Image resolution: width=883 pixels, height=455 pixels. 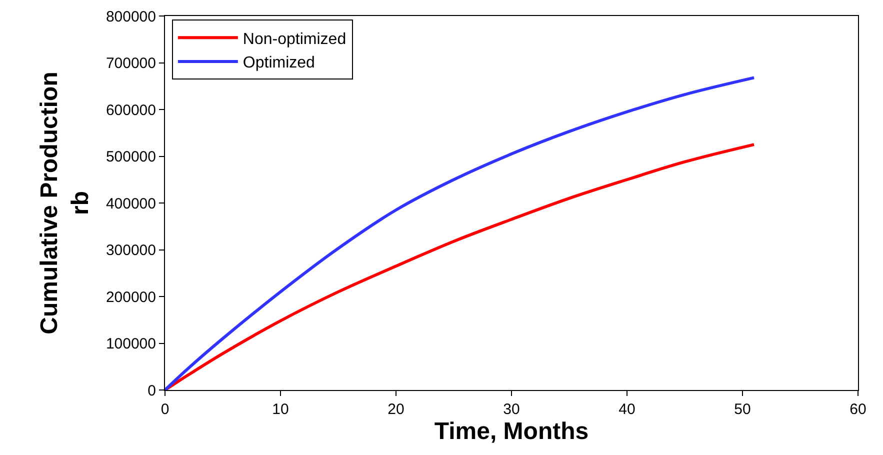 What do you see at coordinates (294, 39) in the screenshot?
I see `legend-label: Non-optimized` at bounding box center [294, 39].